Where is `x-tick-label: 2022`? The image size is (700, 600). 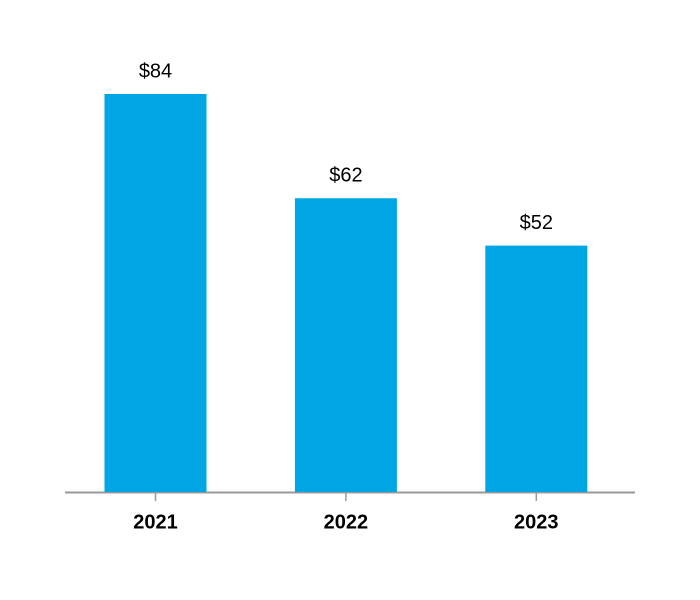 x-tick-label: 2022 is located at coordinates (346, 522).